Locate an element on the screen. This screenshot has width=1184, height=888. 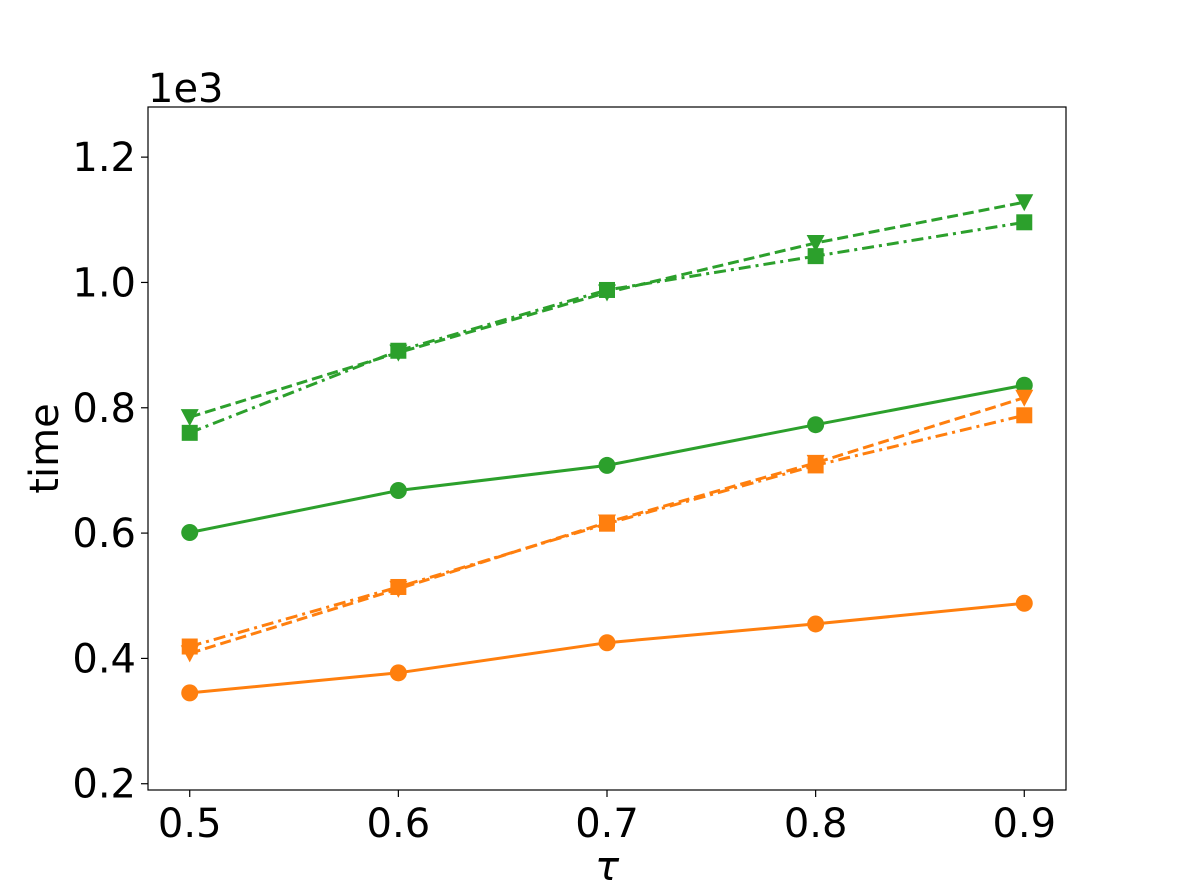
y-tick-label: 0.4 is located at coordinates (104, 659).